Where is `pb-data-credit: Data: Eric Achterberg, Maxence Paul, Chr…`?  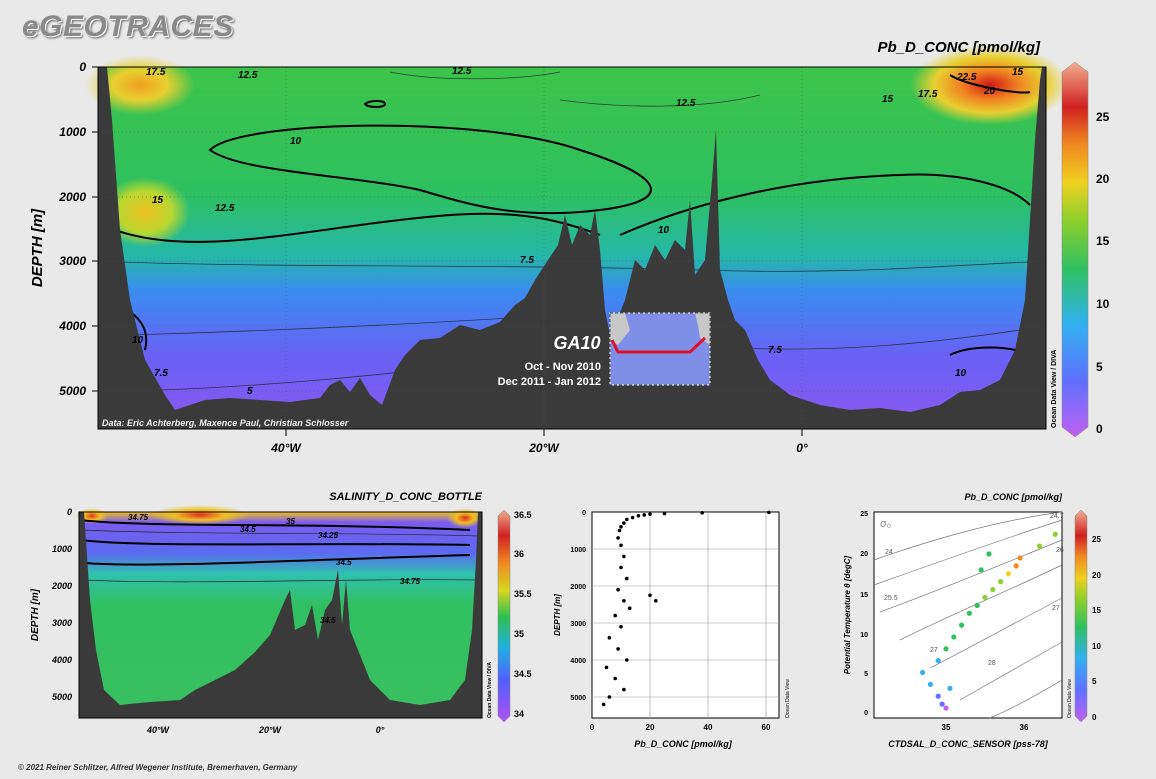 pb-data-credit: Data: Eric Achterberg, Maxence Paul, Chr… is located at coordinates (225, 423).